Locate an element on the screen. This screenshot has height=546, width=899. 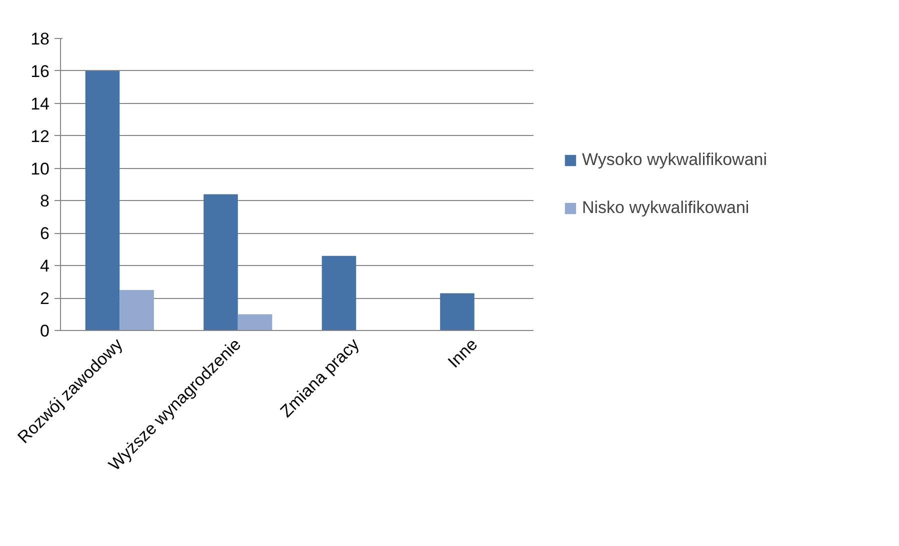
y-tick-label: 16 is located at coordinates (40, 71).